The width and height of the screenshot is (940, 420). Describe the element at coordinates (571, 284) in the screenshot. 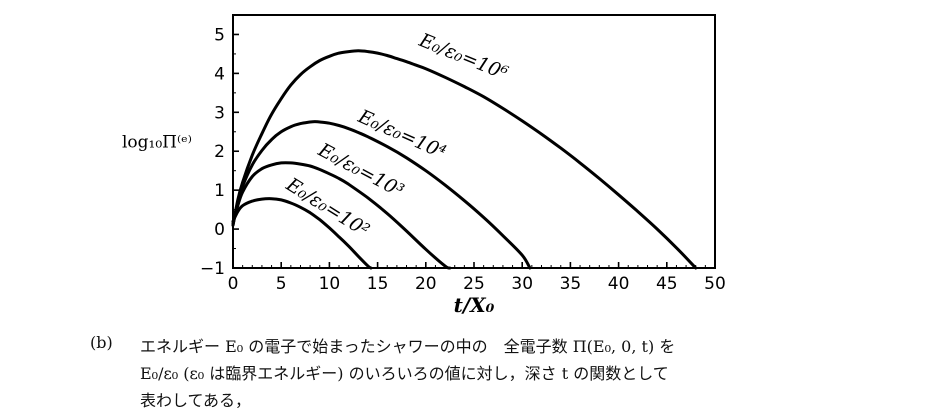

I see `x-tick-label: 35` at that location.